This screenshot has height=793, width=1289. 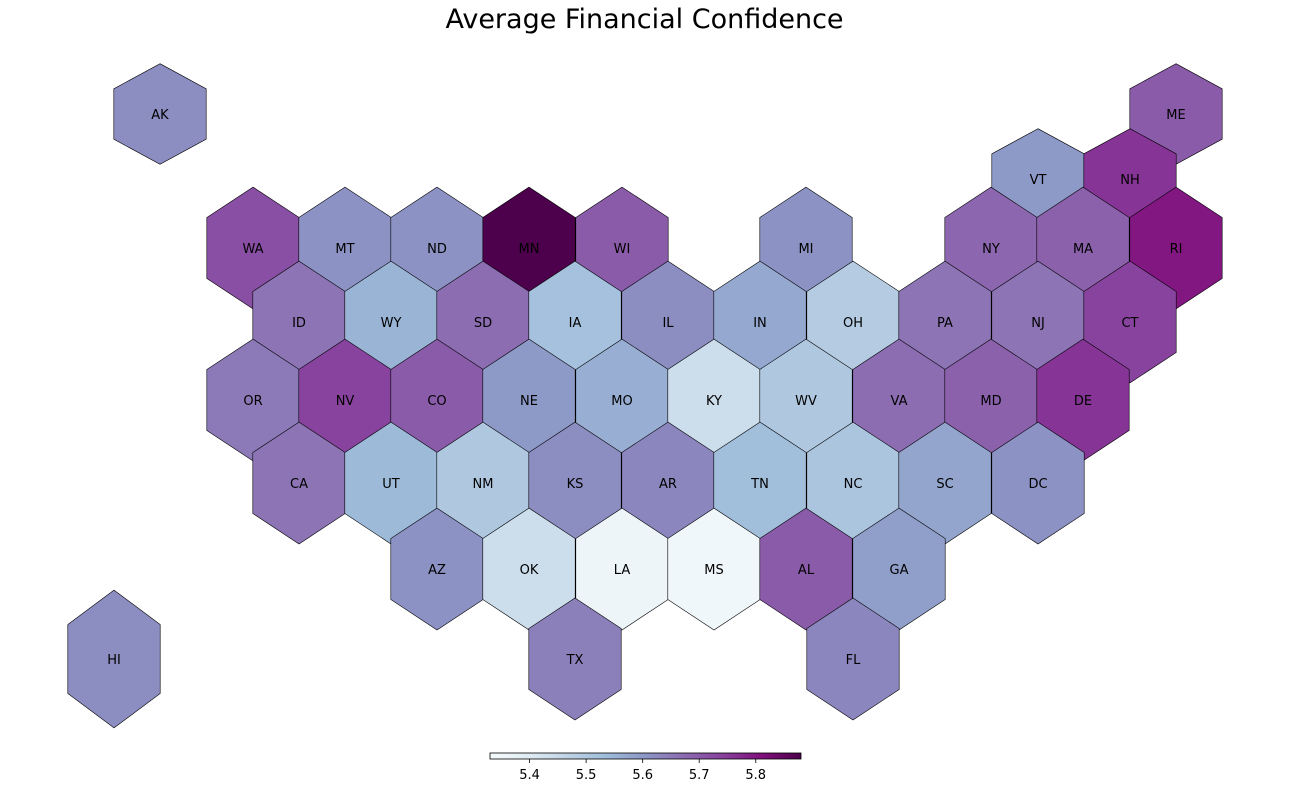 I want to click on state-hex-az: AZ, so click(x=437, y=569).